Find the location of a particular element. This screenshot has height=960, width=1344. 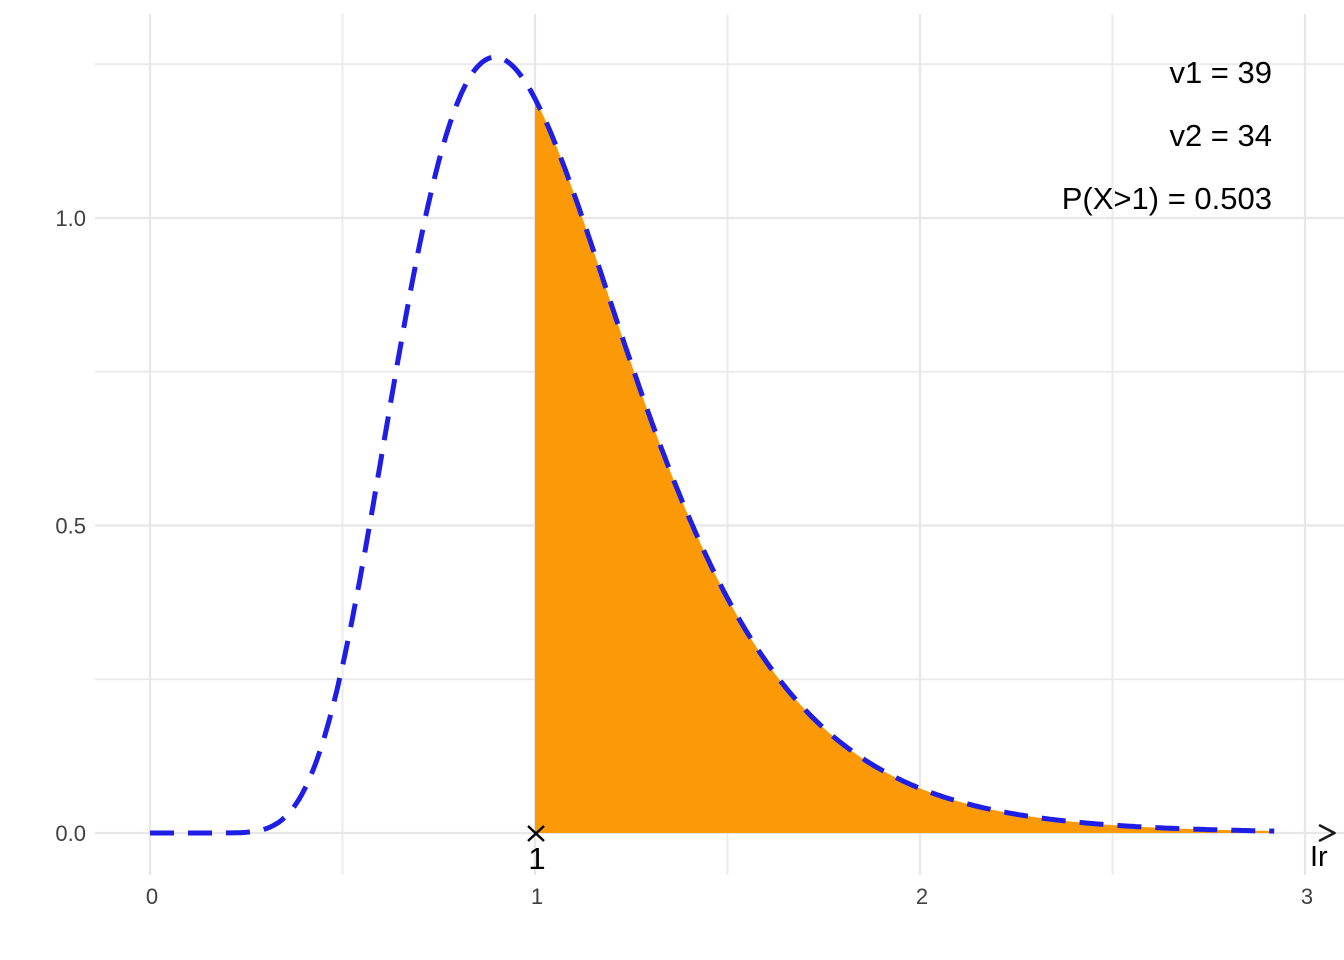

annotation-v1: v1 = 39 is located at coordinates (1220, 72).